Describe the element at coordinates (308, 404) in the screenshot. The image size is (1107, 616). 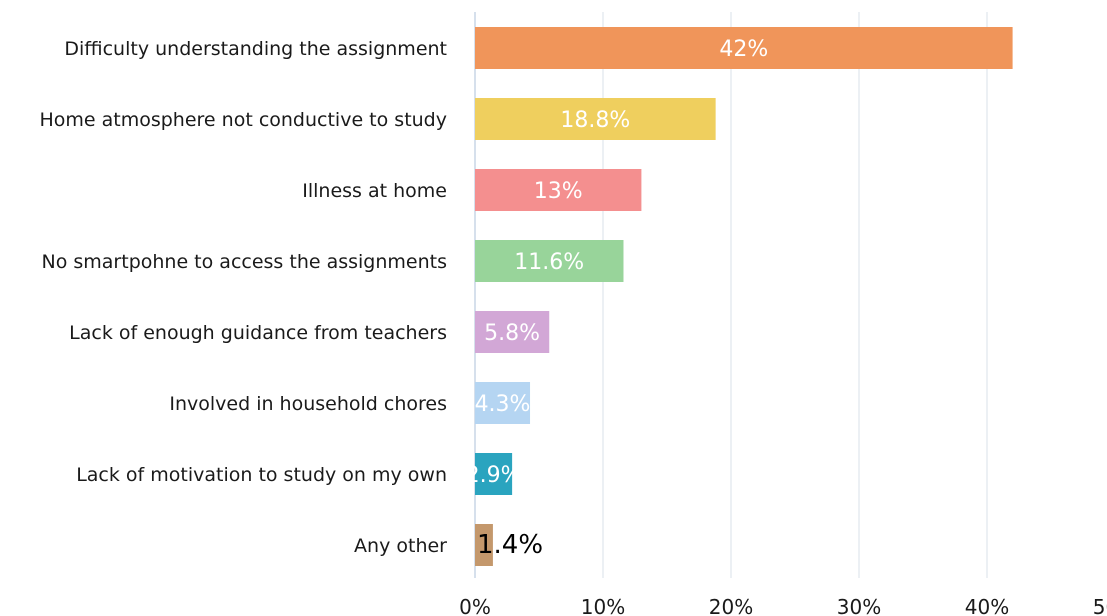
I see `category-label: Involved in household chores` at that location.